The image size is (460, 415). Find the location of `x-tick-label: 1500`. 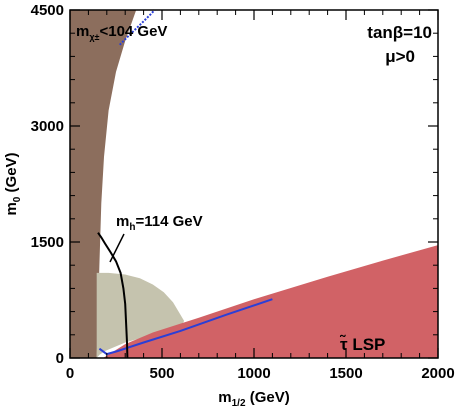

x-tick-label: 1500 is located at coordinates (345, 373).